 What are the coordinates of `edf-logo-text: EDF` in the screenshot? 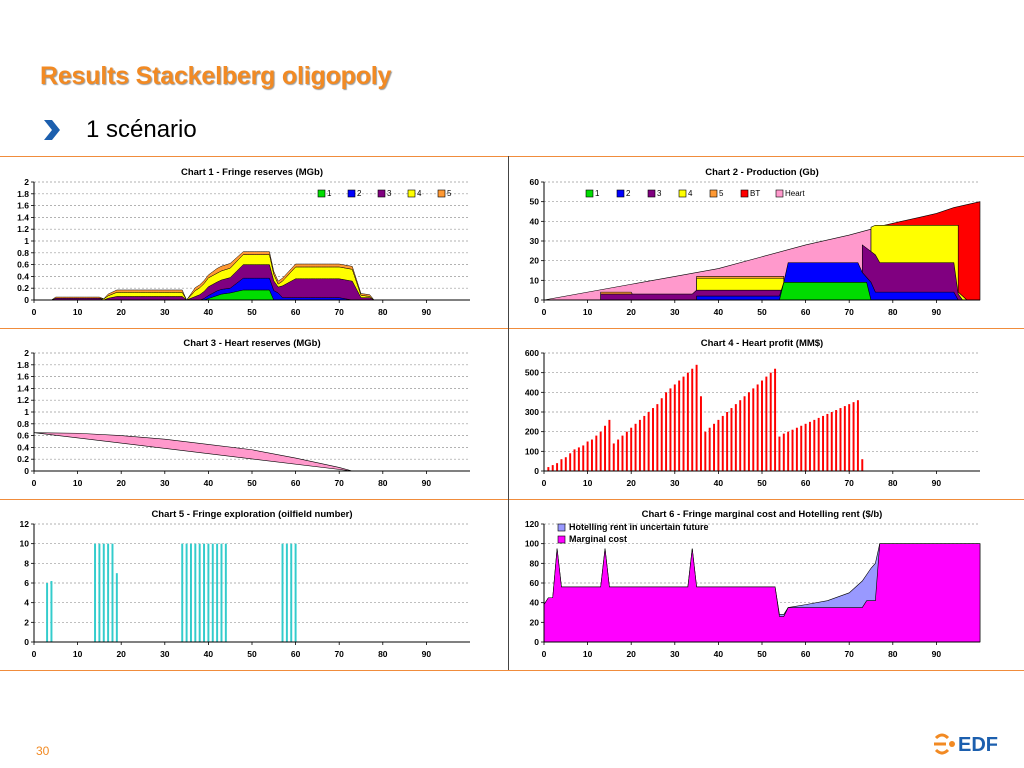 It's located at (978, 745).